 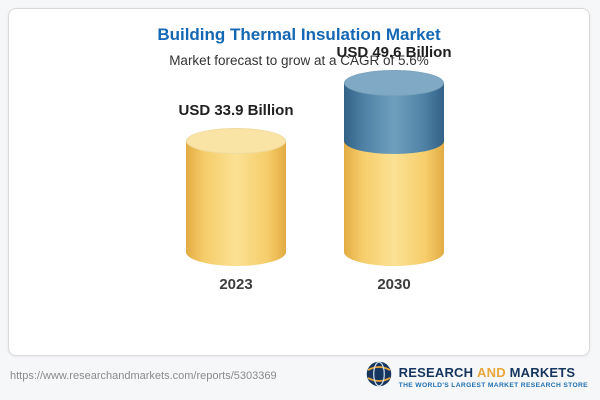 What do you see at coordinates (379, 376) in the screenshot?
I see `researchandmarkets-logo-icon` at bounding box center [379, 376].